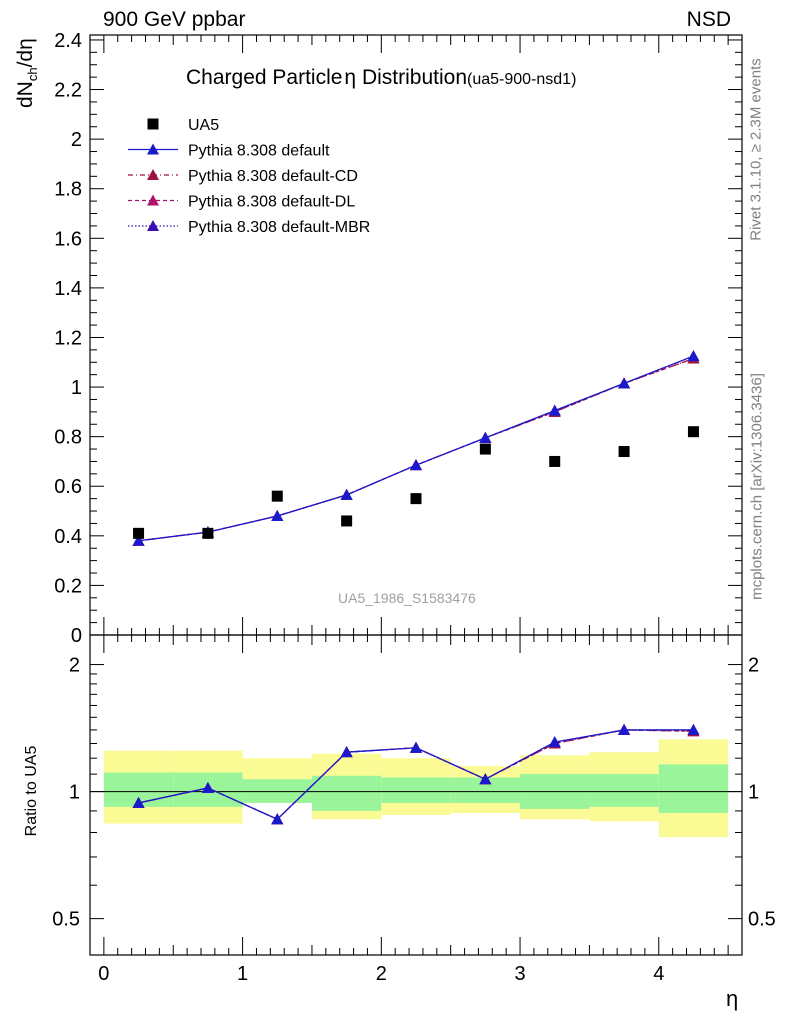 Image resolution: width=786 pixels, height=1024 pixels. I want to click on ratio-y-tick-label-right: 2, so click(753, 666).